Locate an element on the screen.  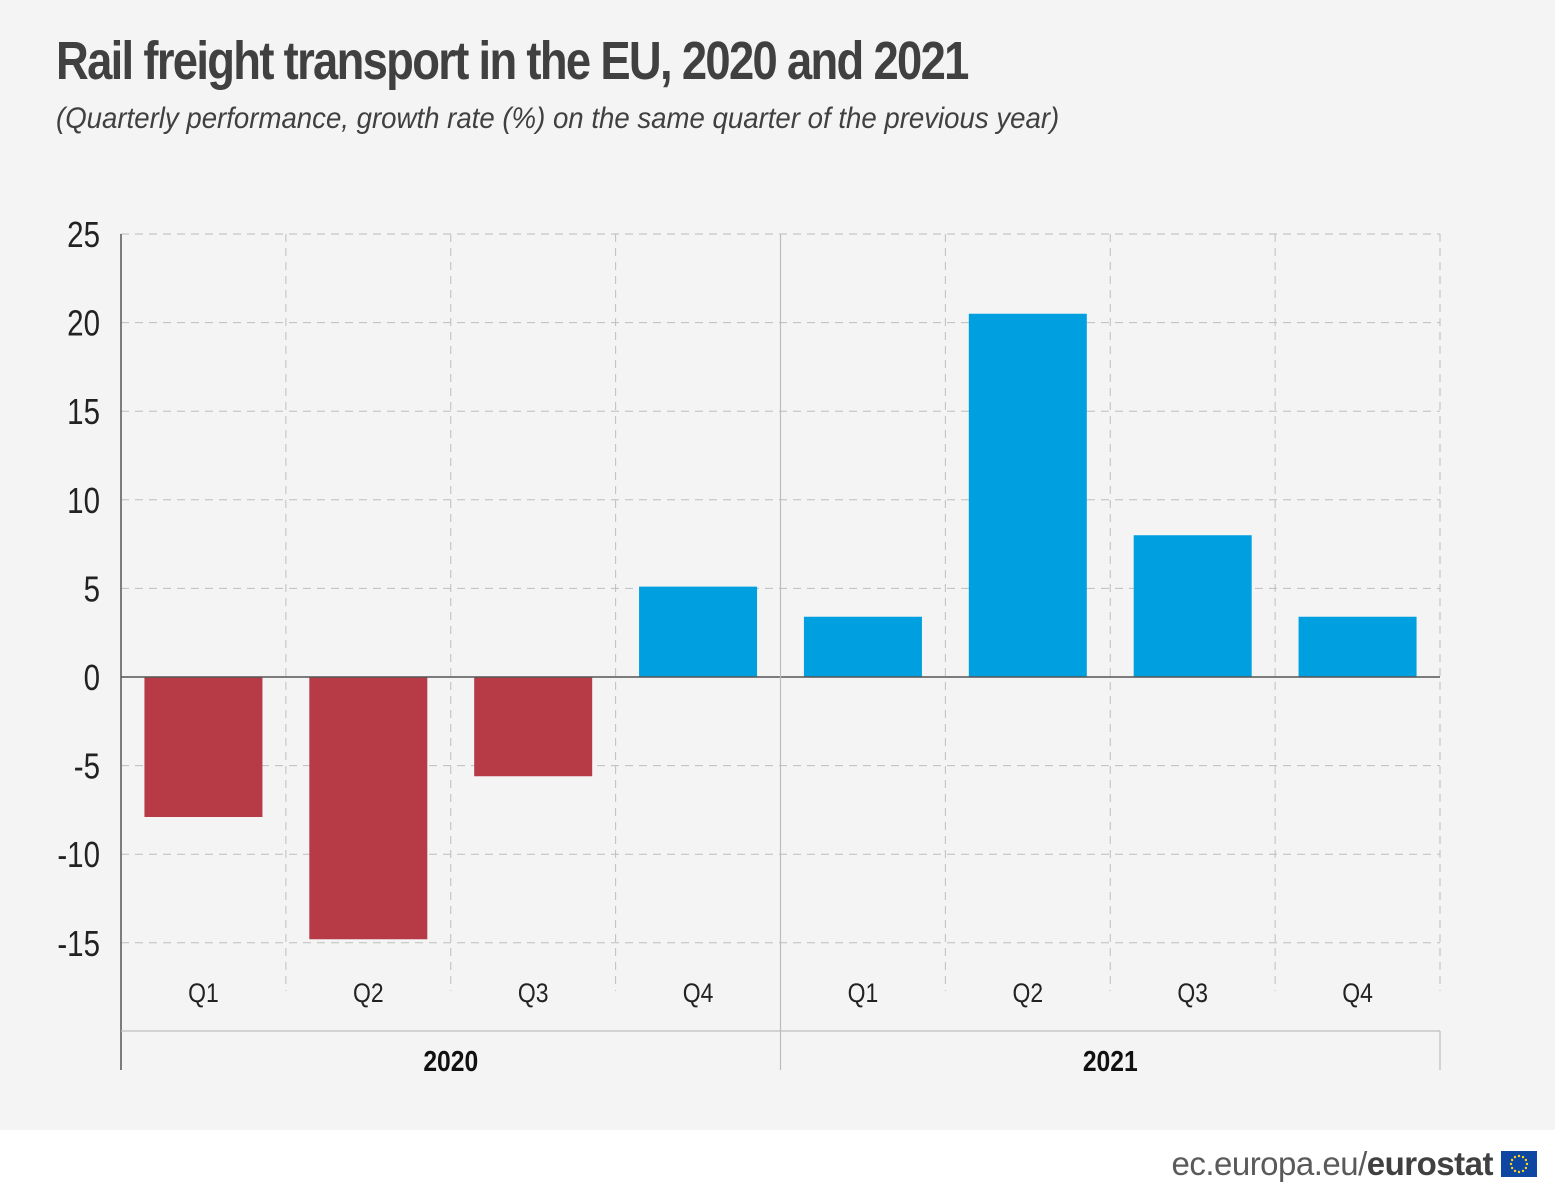
footer-link: ec.europa.eu/eurostat is located at coordinates (1332, 1164).